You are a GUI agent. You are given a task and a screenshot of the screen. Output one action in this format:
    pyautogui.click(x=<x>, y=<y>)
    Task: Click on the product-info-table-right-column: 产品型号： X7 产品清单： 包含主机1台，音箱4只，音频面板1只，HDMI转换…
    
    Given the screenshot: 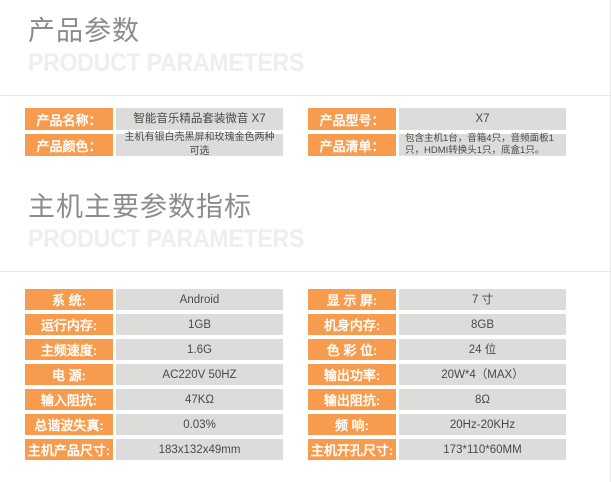 What is the action you would take?
    pyautogui.click(x=437, y=134)
    